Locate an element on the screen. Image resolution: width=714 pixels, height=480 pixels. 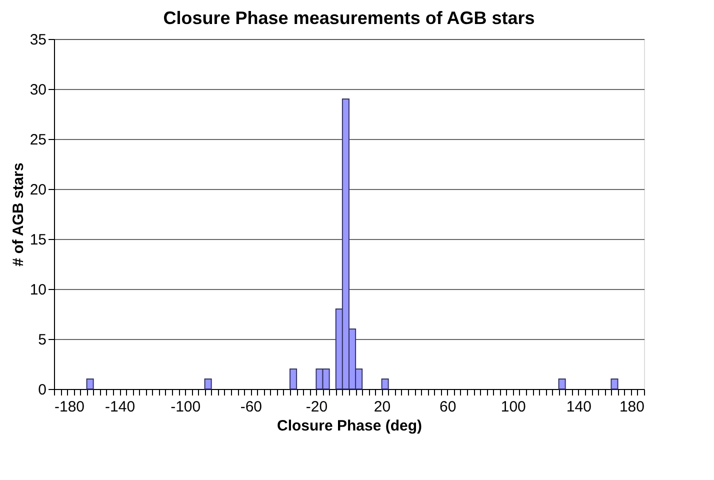
x-tick-label: -140 is located at coordinates (120, 407).